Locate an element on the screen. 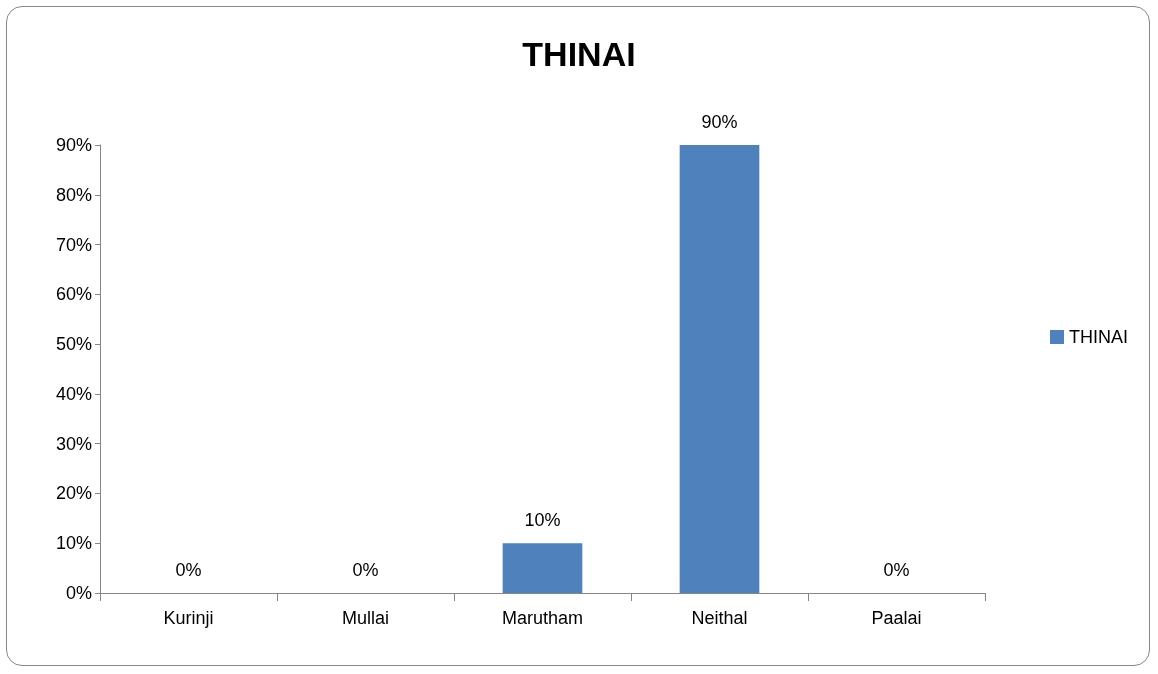  chart-title: THINAI is located at coordinates (579, 54).